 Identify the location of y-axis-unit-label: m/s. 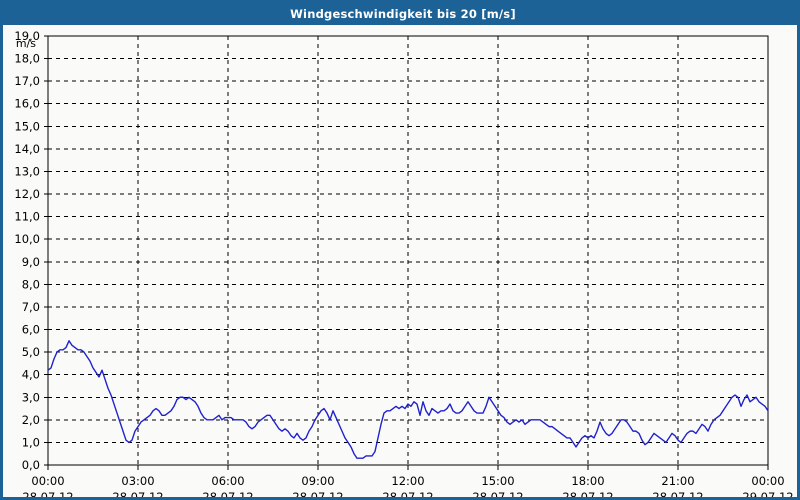
(26, 43).